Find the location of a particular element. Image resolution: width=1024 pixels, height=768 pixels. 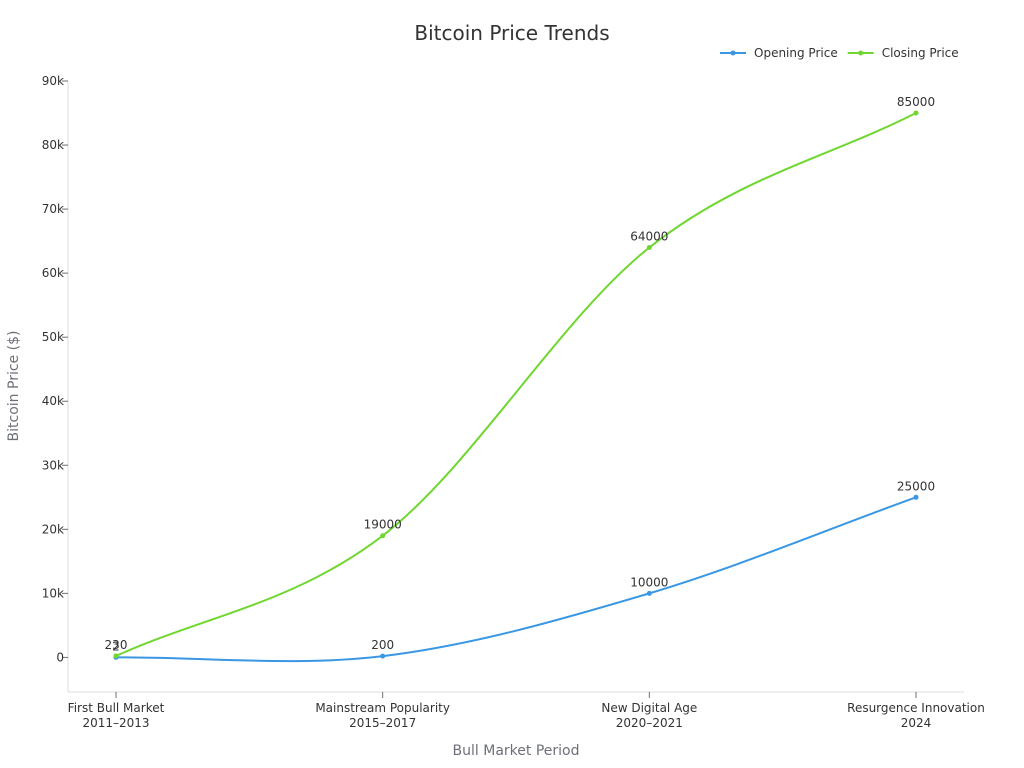

opening-price-data-label: 200 is located at coordinates (382, 645).